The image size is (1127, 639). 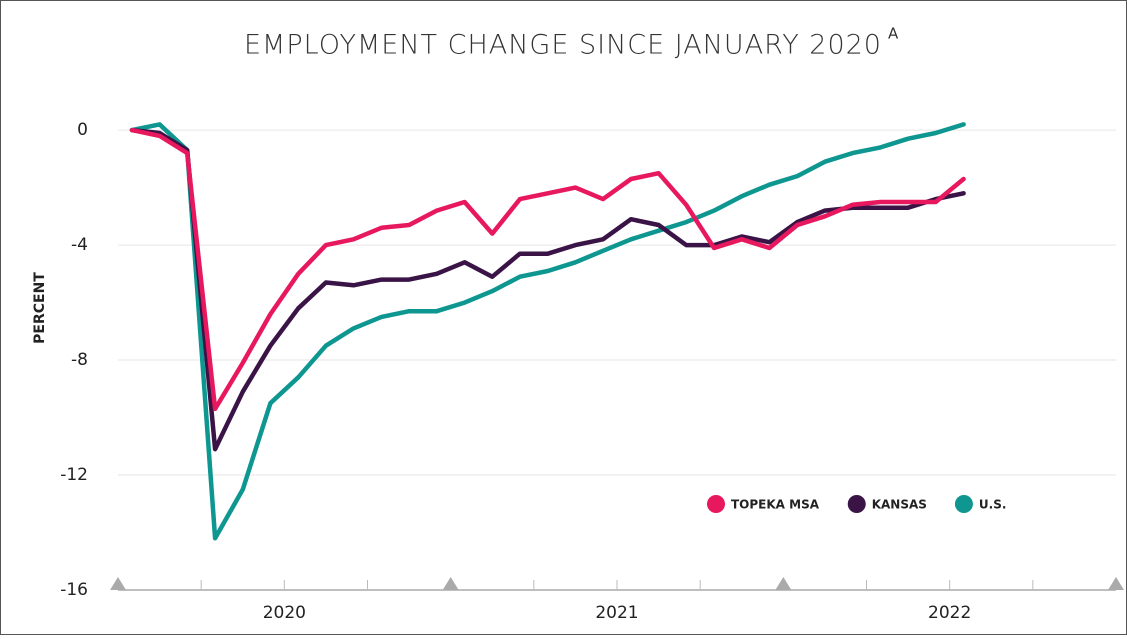 I want to click on y-tick-label: -16, so click(x=74, y=590).